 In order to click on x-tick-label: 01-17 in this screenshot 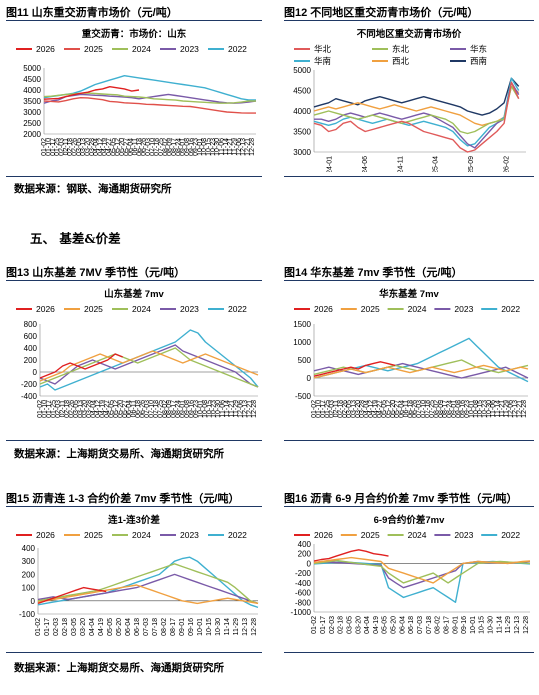, I will do `click(323, 409)`.